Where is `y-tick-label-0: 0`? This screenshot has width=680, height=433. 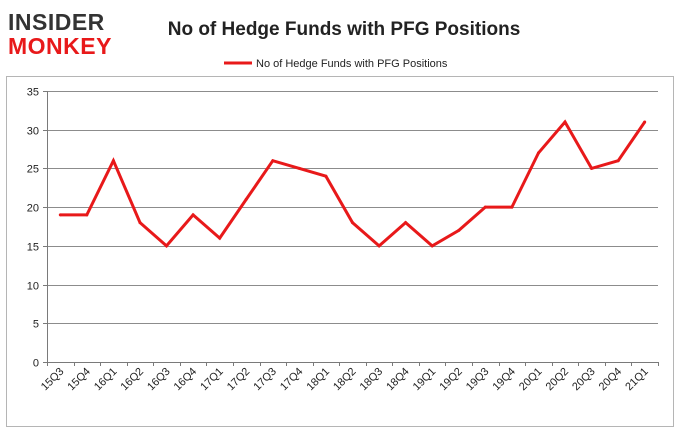
y-tick-label-0: 0 is located at coordinates (36, 364).